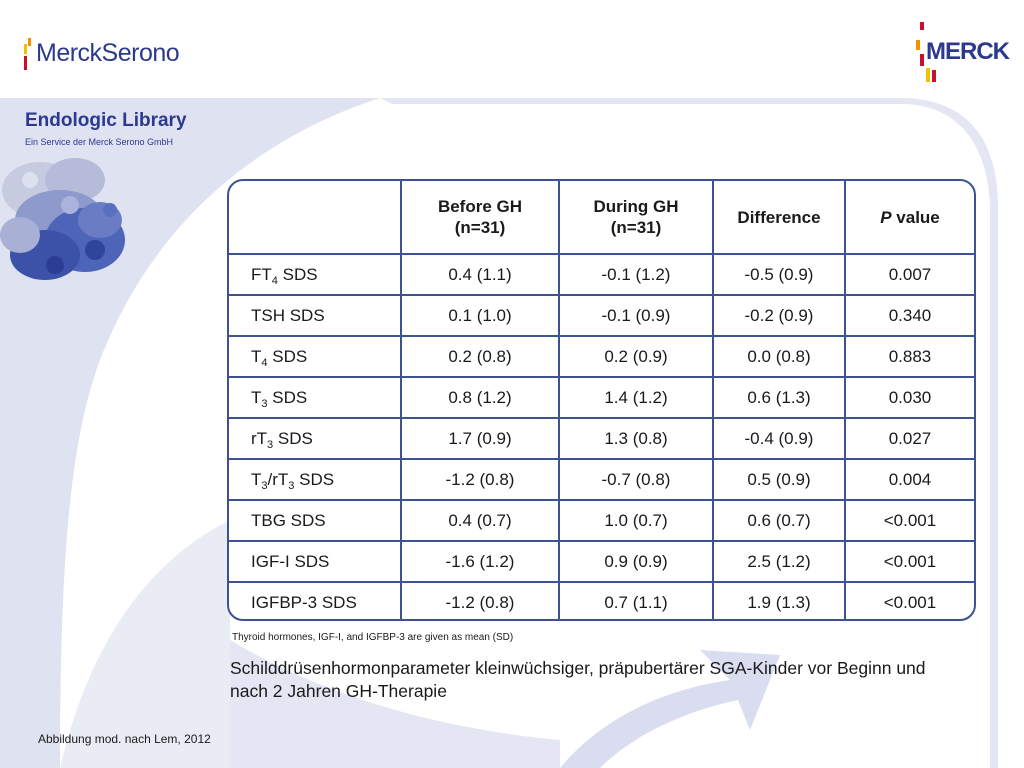 The width and height of the screenshot is (1024, 768). What do you see at coordinates (480, 561) in the screenshot?
I see `cell-before-gh: -1.6 (1.2)` at bounding box center [480, 561].